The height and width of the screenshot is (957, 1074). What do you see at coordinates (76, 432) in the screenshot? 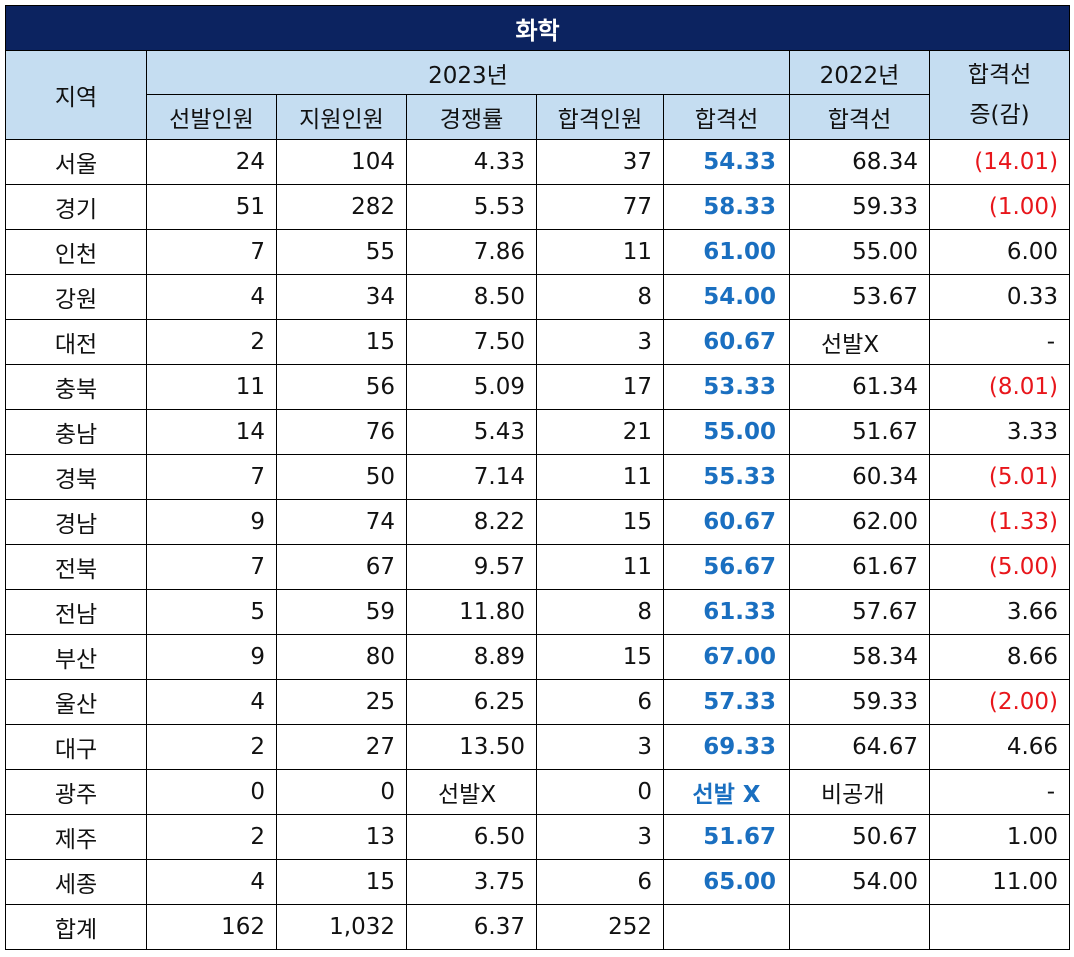
I see `region-cell: 충남` at bounding box center [76, 432].